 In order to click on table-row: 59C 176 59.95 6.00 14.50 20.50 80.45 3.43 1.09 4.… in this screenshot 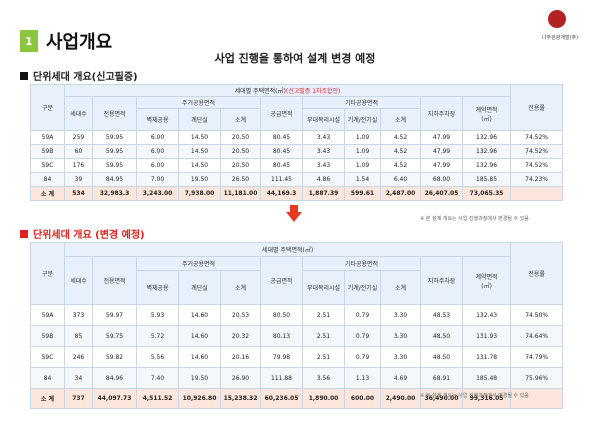, I will do `click(297, 165)`.